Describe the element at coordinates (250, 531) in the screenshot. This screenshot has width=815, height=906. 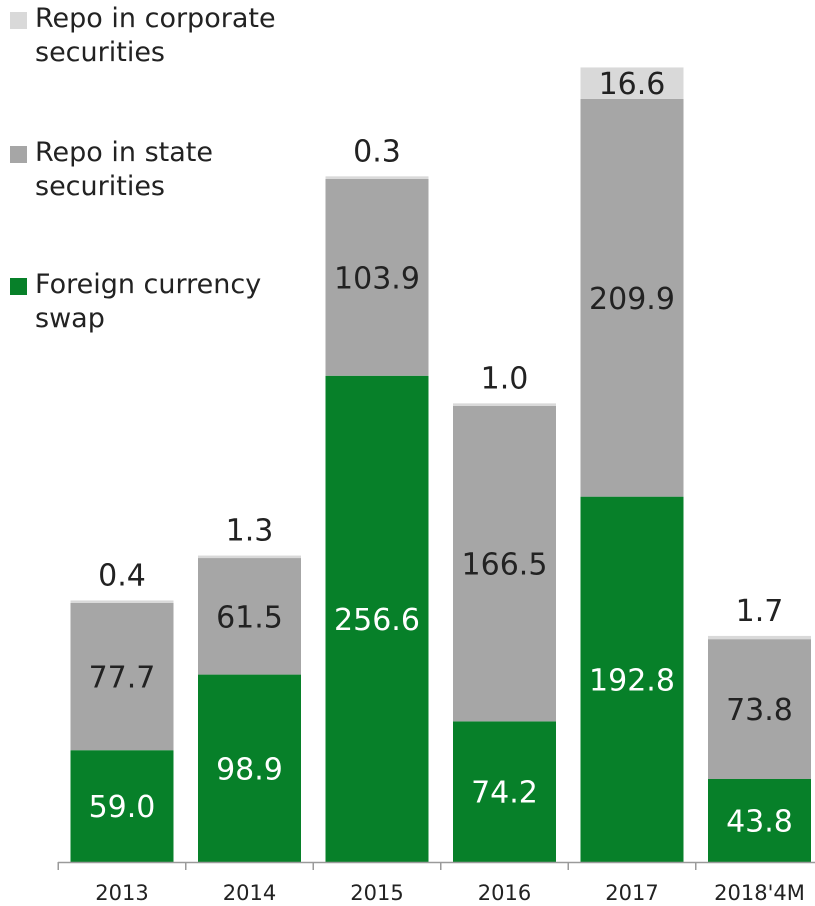
I see `label-corporate-1: 1.3` at that location.